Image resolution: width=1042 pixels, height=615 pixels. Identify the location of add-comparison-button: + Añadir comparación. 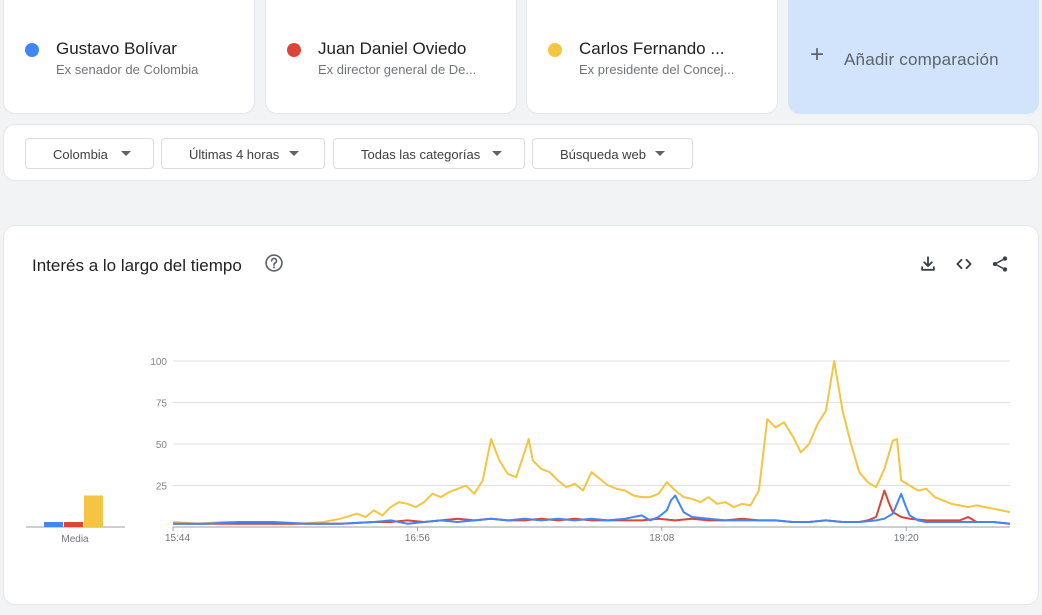
(913, 57).